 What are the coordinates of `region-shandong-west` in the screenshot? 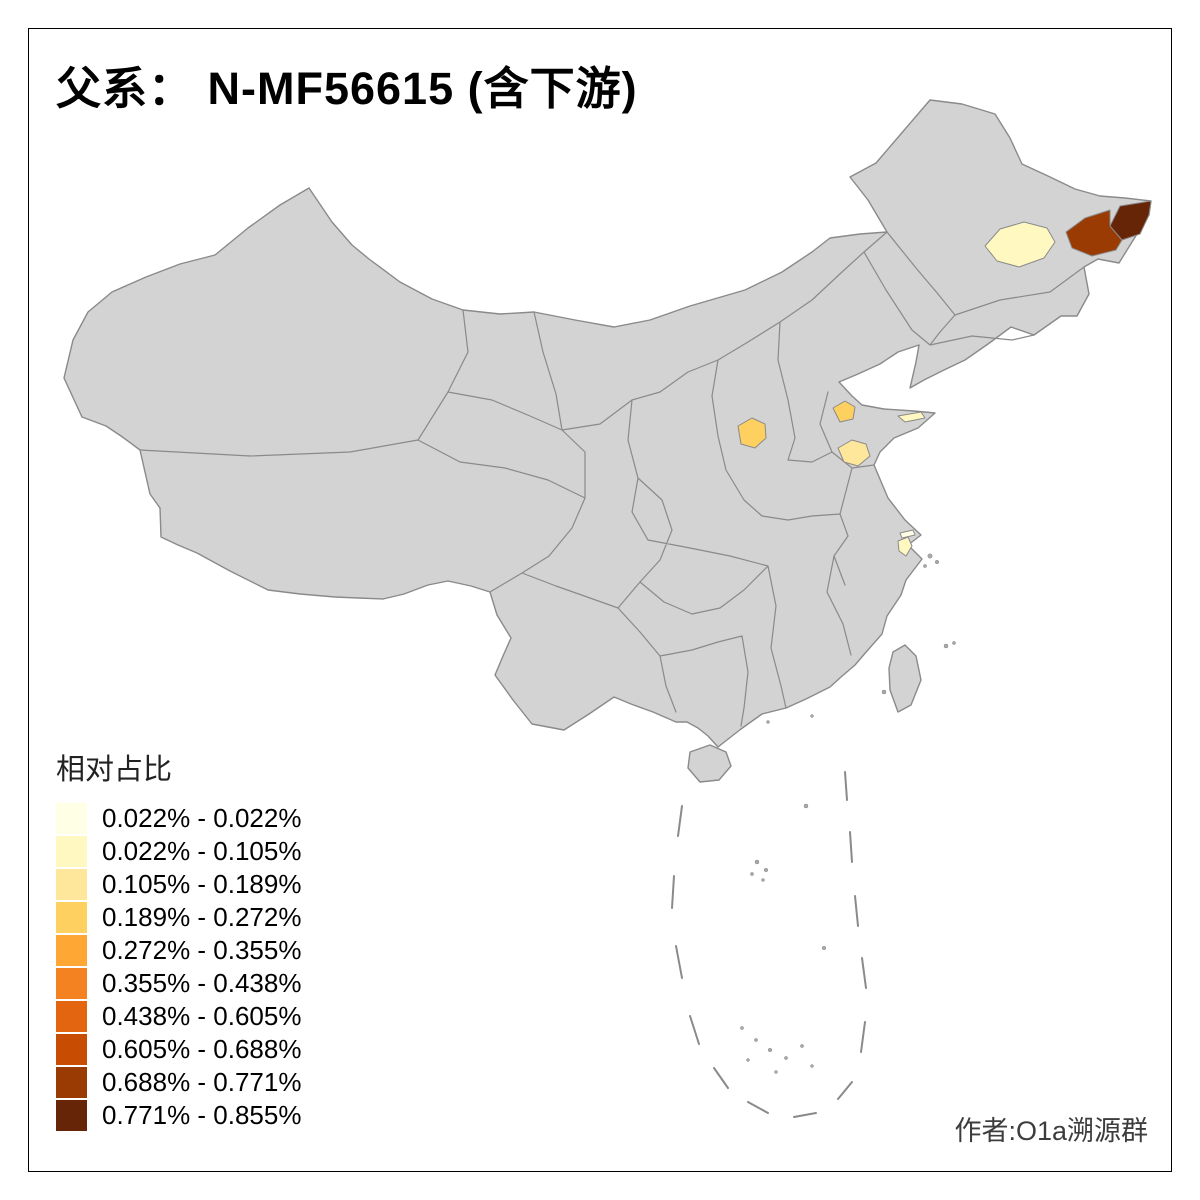 It's located at (844, 411).